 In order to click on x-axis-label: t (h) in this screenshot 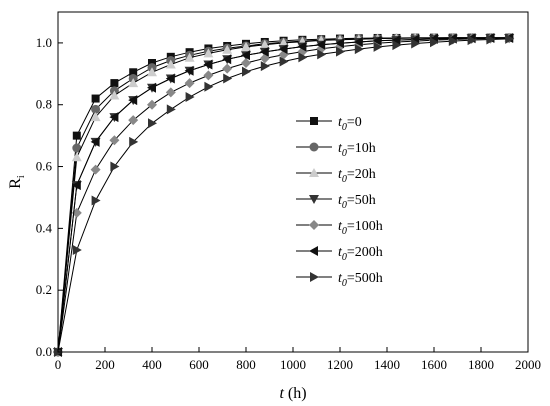, I will do `click(292, 393)`.